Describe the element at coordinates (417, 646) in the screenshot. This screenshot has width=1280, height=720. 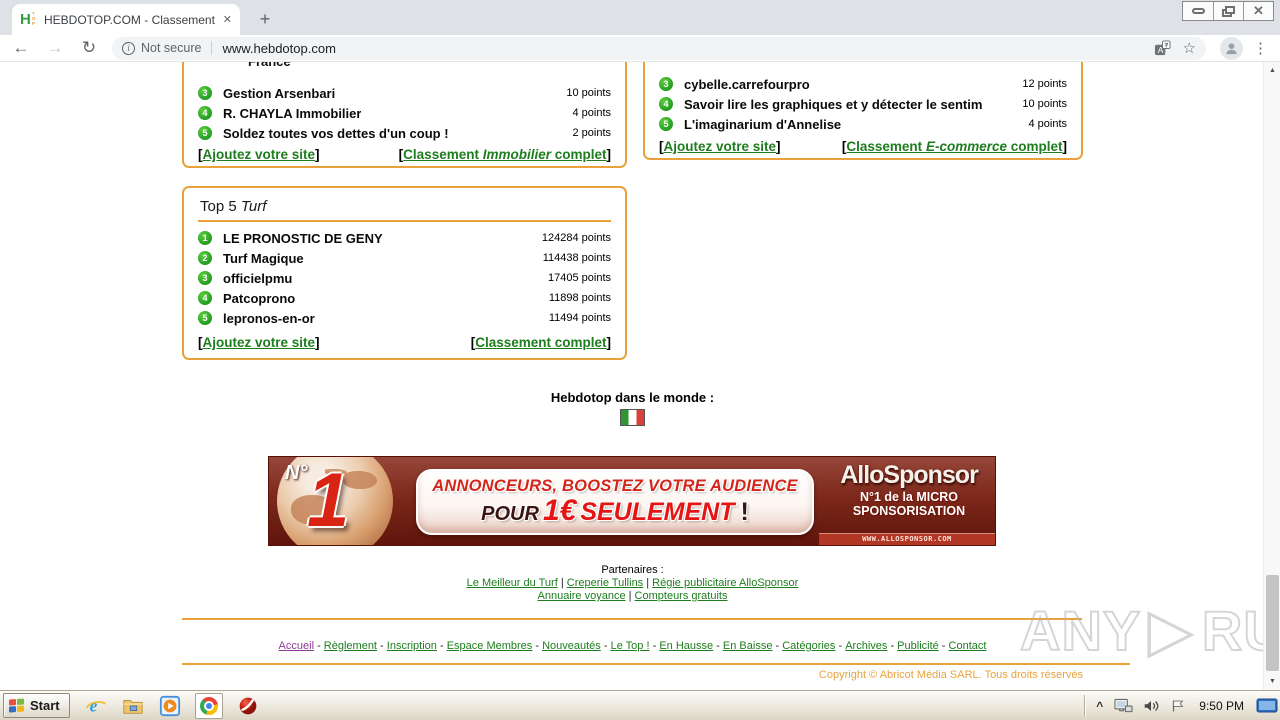
I see `footer-link-inscription: Inscription` at that location.